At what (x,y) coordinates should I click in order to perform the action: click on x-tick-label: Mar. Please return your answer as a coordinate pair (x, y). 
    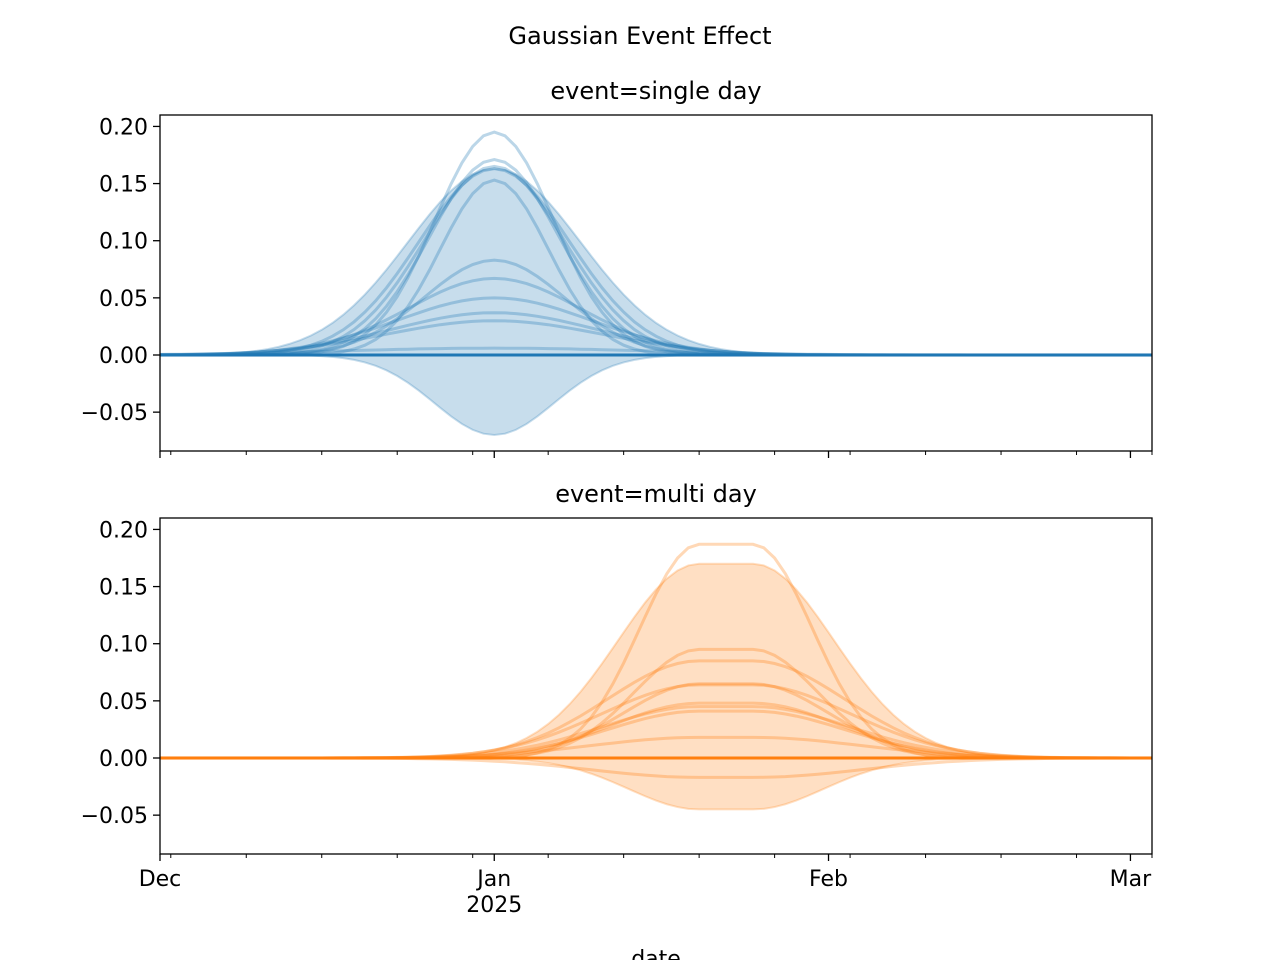
    Looking at the image, I should click on (1131, 879).